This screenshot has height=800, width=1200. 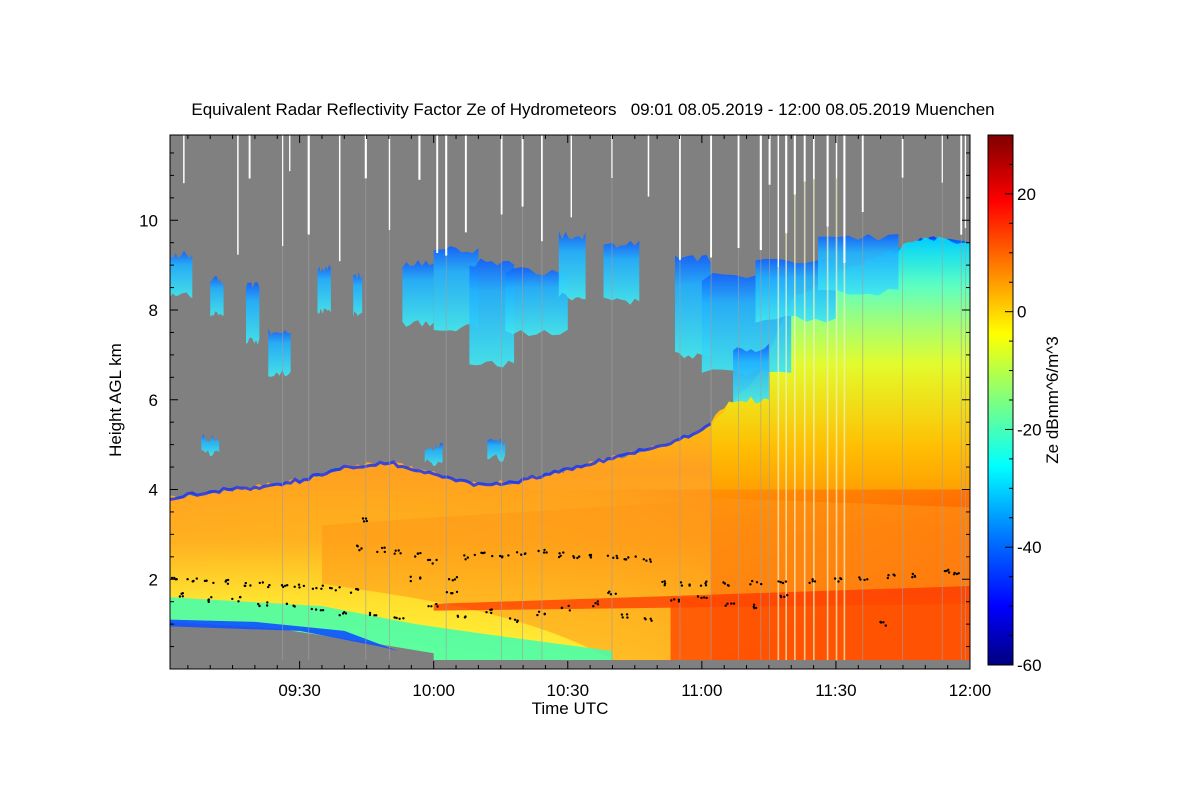 What do you see at coordinates (1029, 547) in the screenshot?
I see `colorbar-tick-label: -40` at bounding box center [1029, 547].